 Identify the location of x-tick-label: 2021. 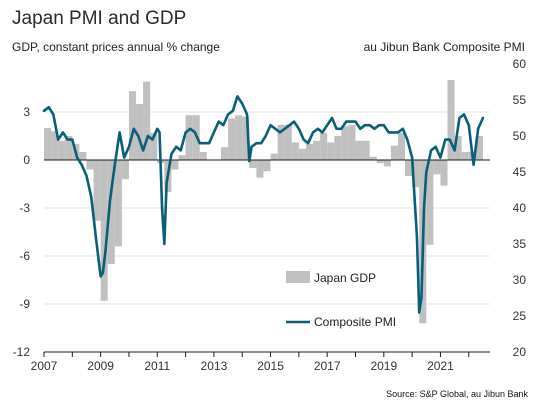
(440, 366).